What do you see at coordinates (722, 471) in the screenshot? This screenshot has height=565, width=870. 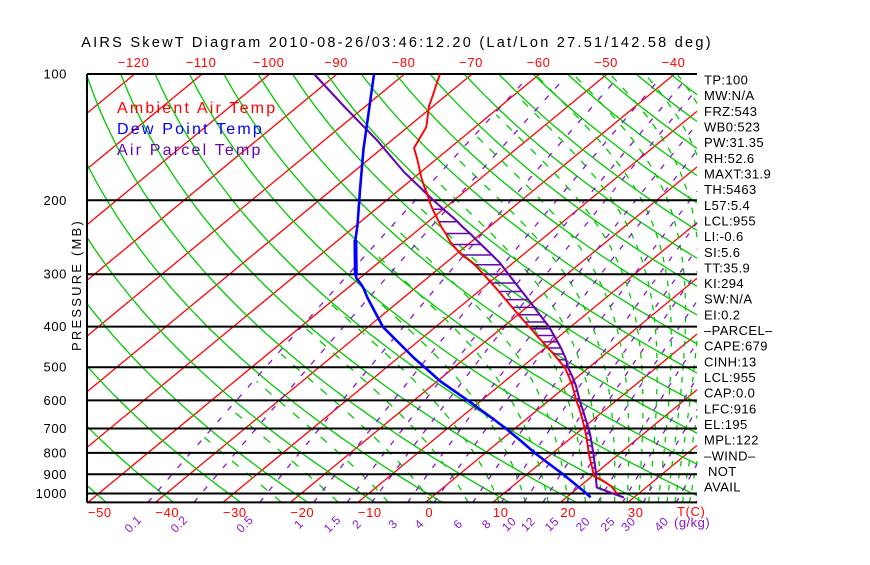 I see `svg-text: NOT` at bounding box center [722, 471].